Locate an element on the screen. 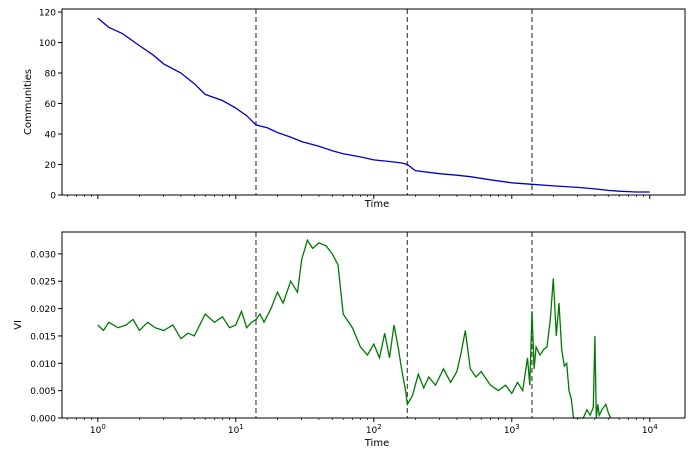 Image resolution: width=688 pixels, height=450 pixels. communities-y-axis-label: Communities is located at coordinates (28, 102).